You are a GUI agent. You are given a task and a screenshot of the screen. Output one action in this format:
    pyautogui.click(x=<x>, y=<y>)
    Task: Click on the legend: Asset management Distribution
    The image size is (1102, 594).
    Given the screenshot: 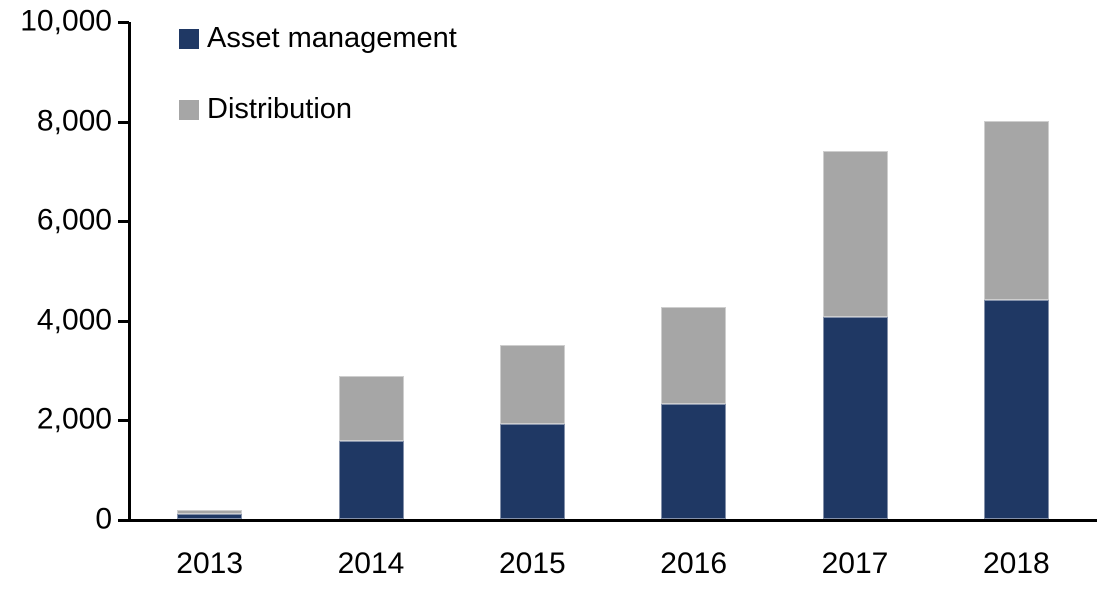 What is the action you would take?
    pyautogui.click(x=318, y=73)
    